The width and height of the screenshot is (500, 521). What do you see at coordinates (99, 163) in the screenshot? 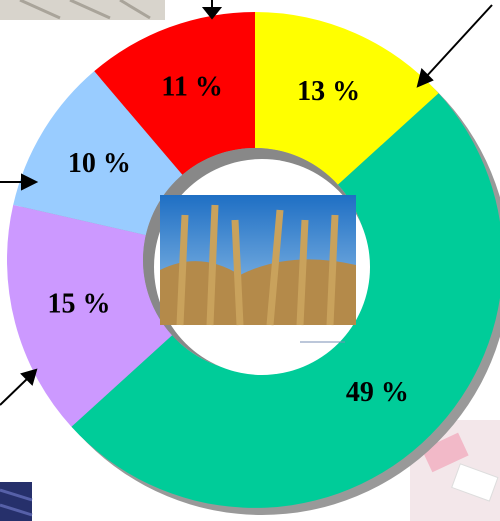
I see `data-label: 10 %` at bounding box center [99, 163].